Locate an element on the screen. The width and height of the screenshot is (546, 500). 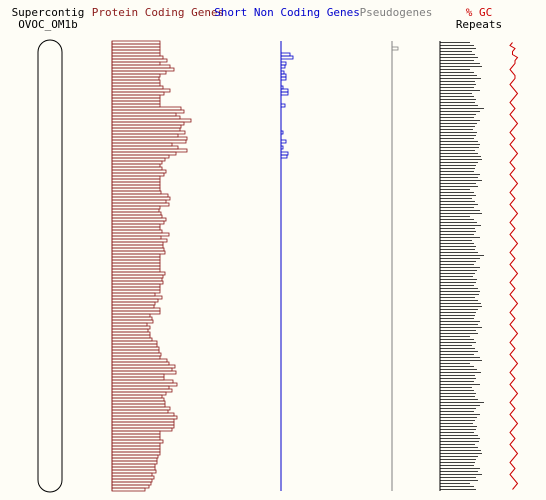
protein-coding-track is located at coordinates (151, 266).